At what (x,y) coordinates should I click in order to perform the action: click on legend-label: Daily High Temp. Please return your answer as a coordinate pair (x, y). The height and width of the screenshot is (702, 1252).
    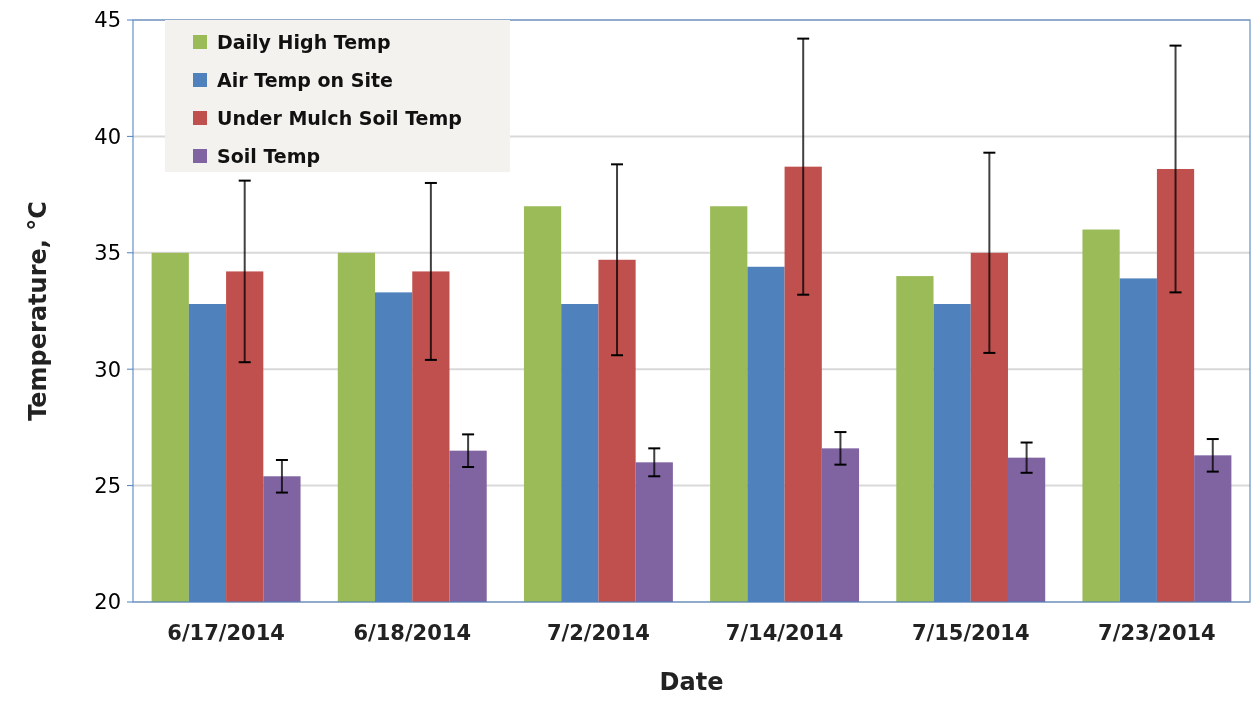
    Looking at the image, I should click on (304, 41).